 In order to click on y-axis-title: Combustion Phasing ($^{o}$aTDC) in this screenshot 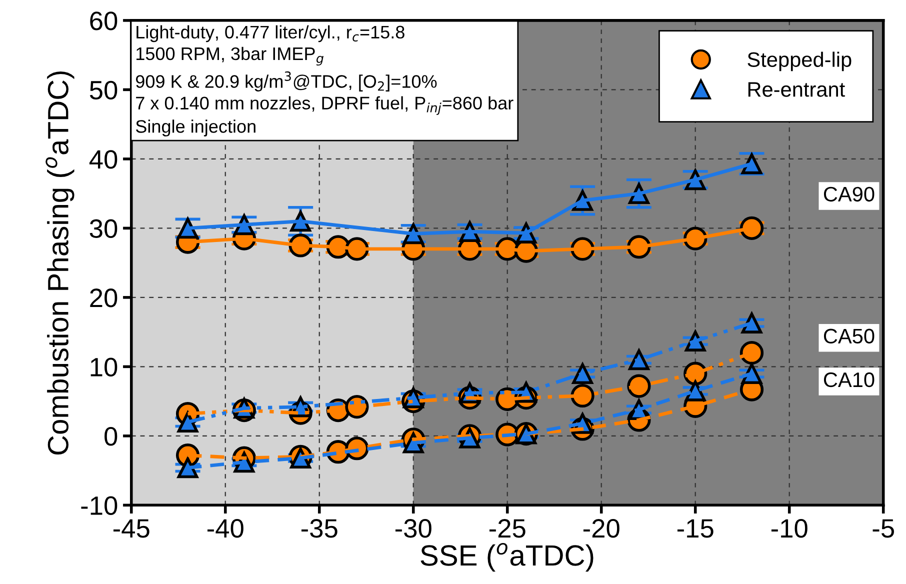, I will do `click(60, 263)`.